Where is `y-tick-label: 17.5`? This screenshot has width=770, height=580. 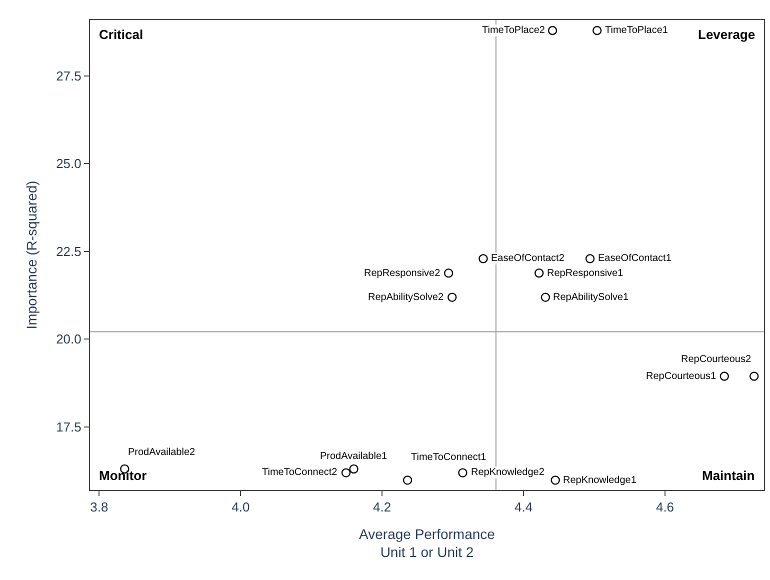 y-tick-label: 17.5 is located at coordinates (69, 426).